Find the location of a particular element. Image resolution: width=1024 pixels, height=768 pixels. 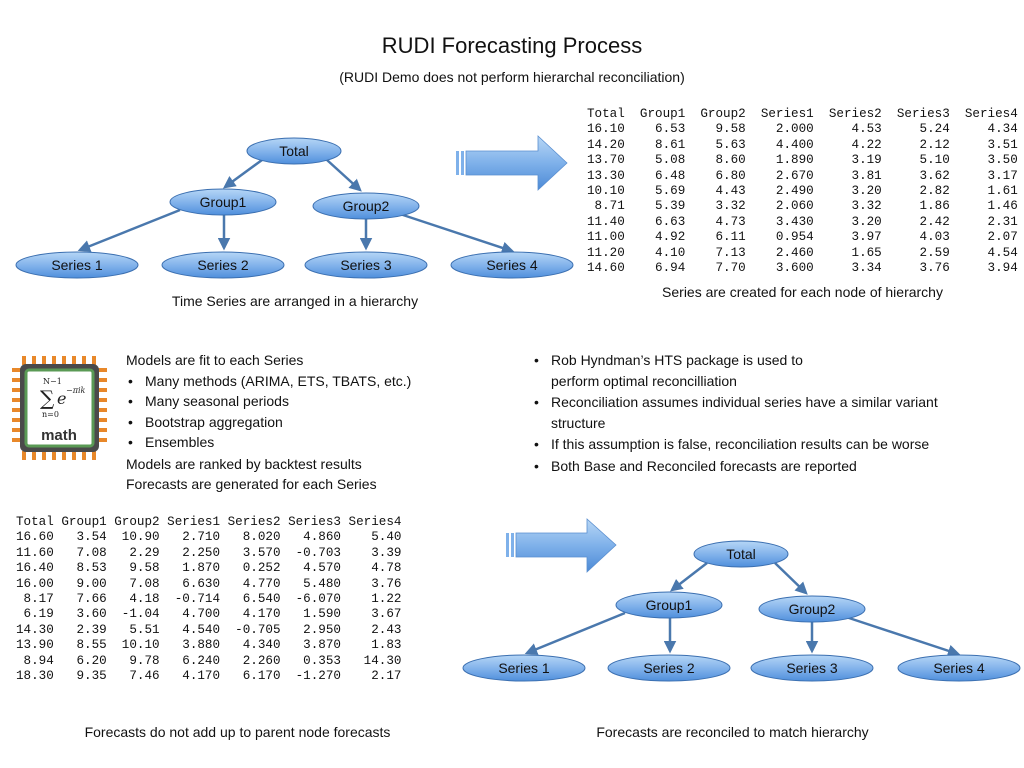

node-group1-label: Group1 is located at coordinates (223, 202).